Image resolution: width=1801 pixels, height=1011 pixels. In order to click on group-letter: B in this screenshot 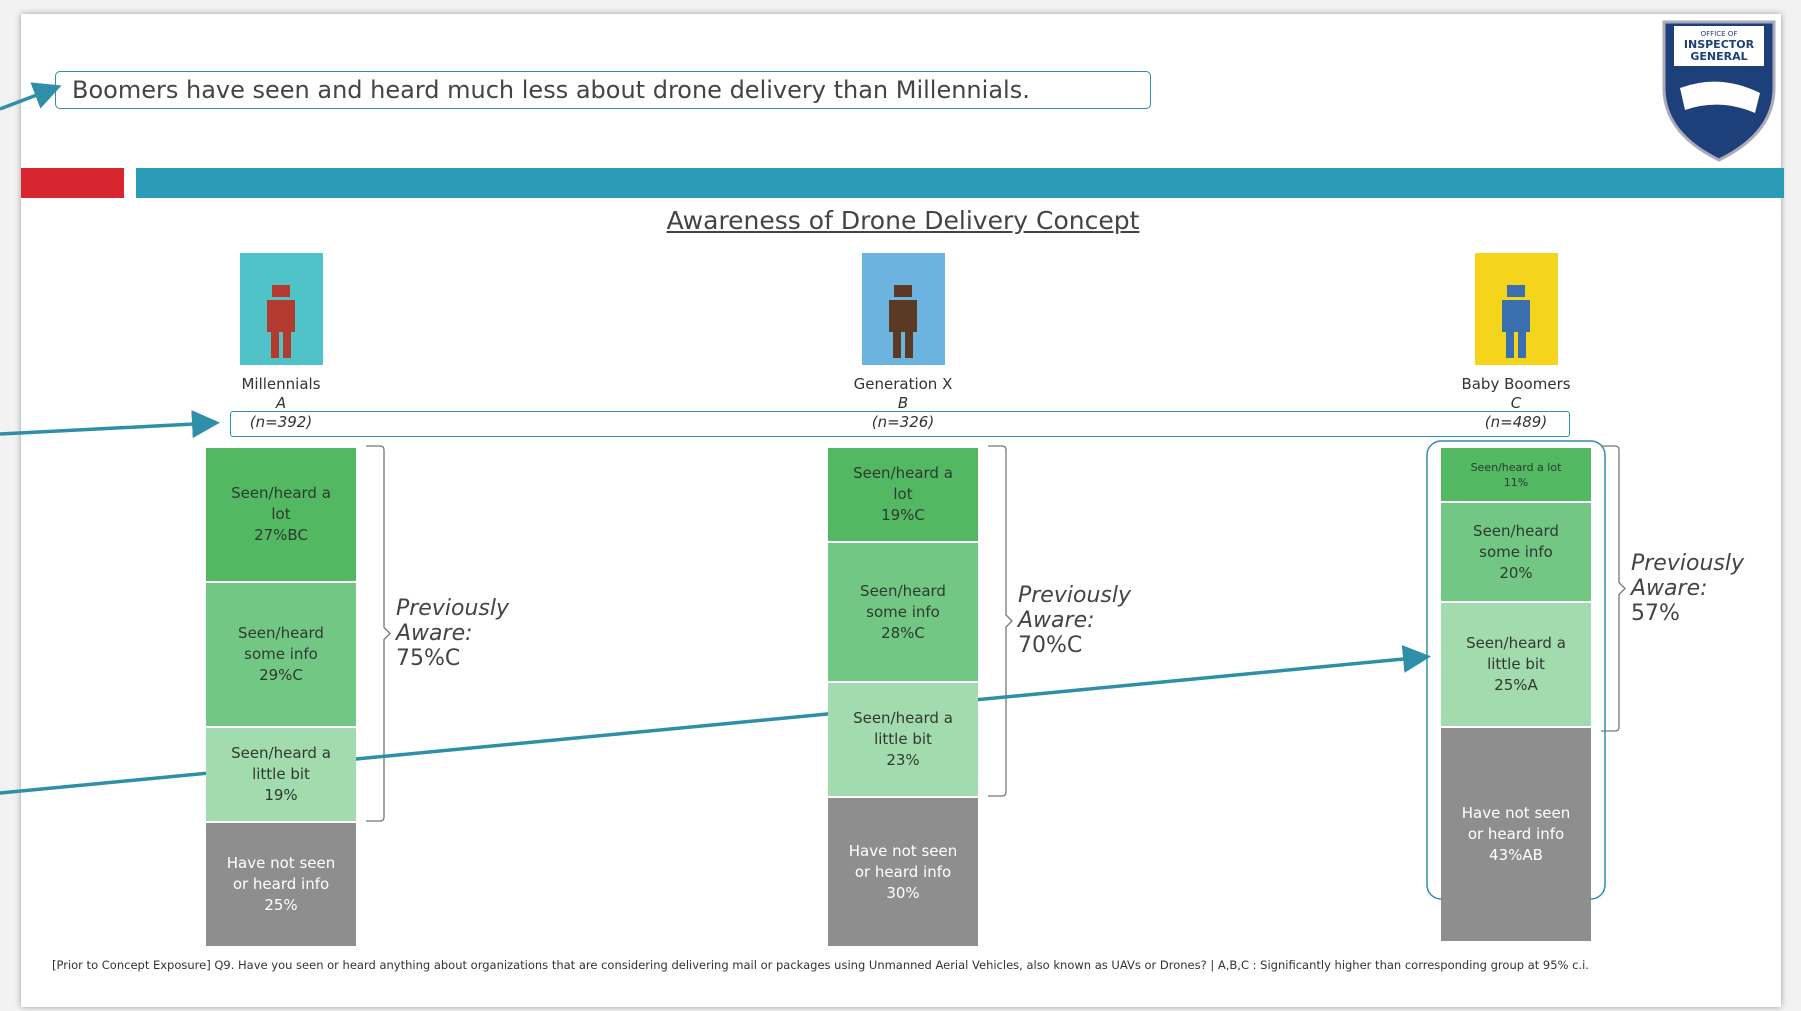, I will do `click(903, 403)`.